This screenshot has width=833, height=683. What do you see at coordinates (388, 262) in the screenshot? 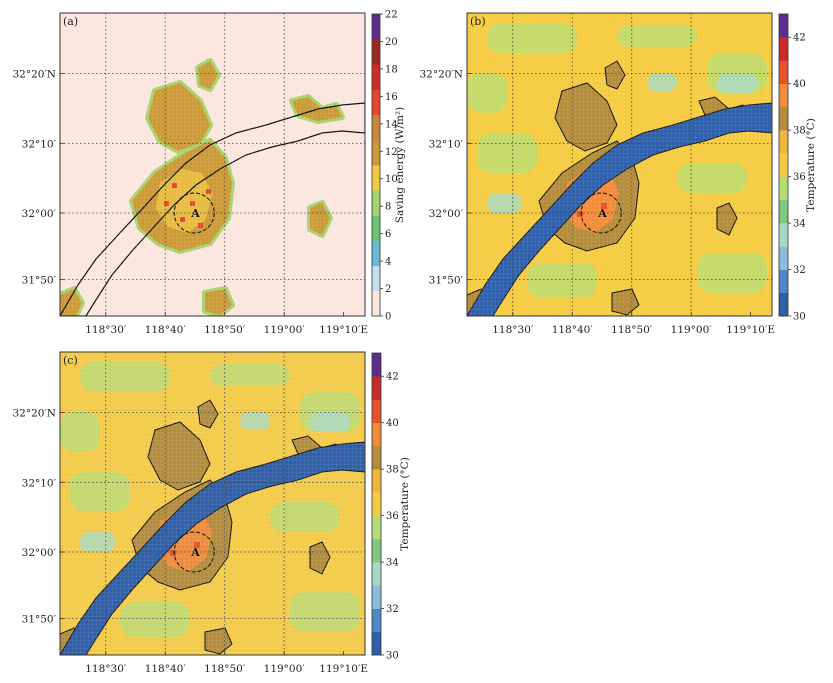
I see `colorbar-tick-label: 4` at bounding box center [388, 262].